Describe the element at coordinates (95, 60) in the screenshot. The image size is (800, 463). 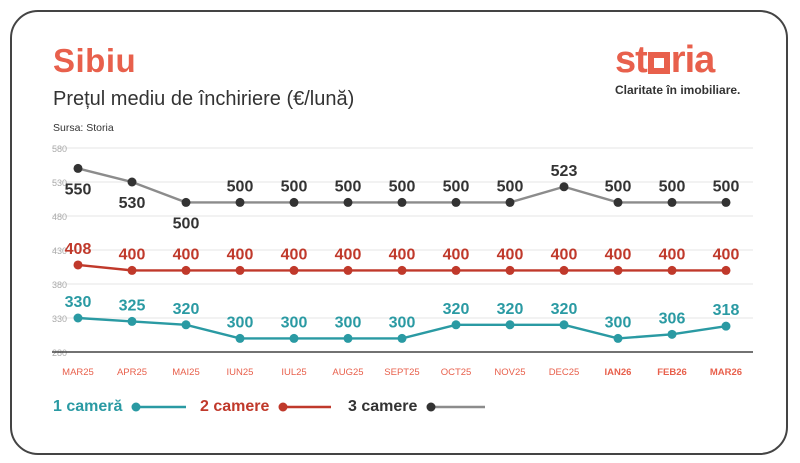
I see `chart-title: Sibiu` at that location.